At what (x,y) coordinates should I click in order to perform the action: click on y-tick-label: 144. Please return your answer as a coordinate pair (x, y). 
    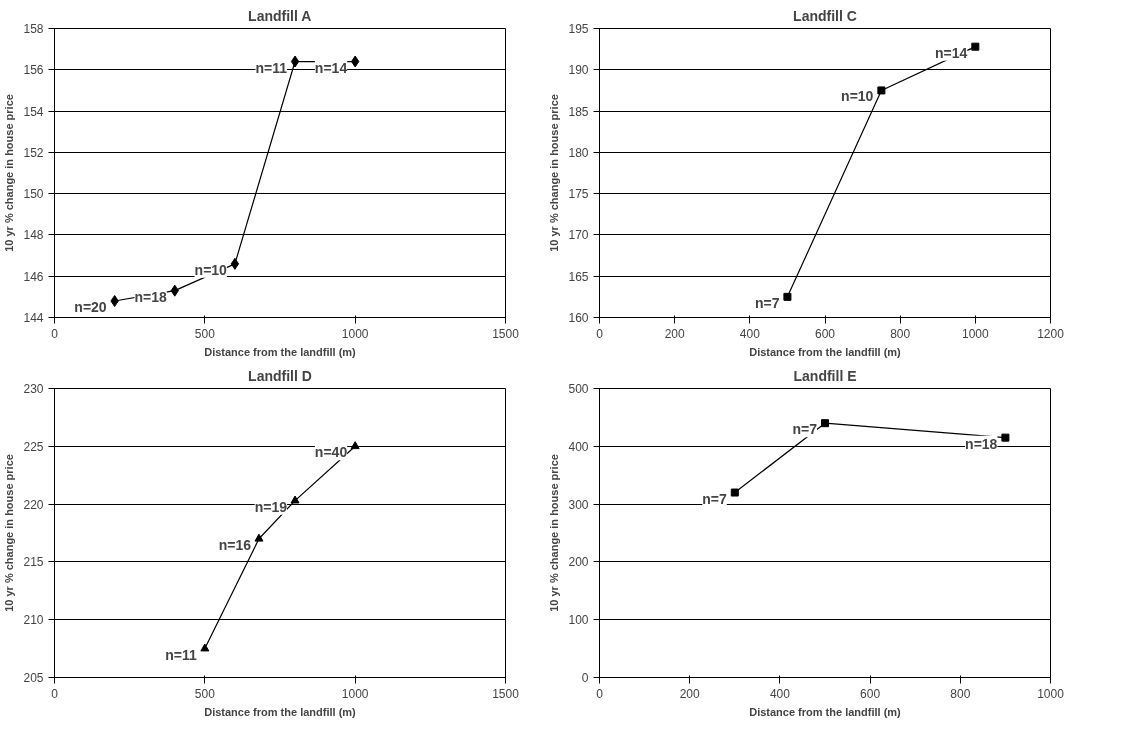
    Looking at the image, I should click on (33, 318).